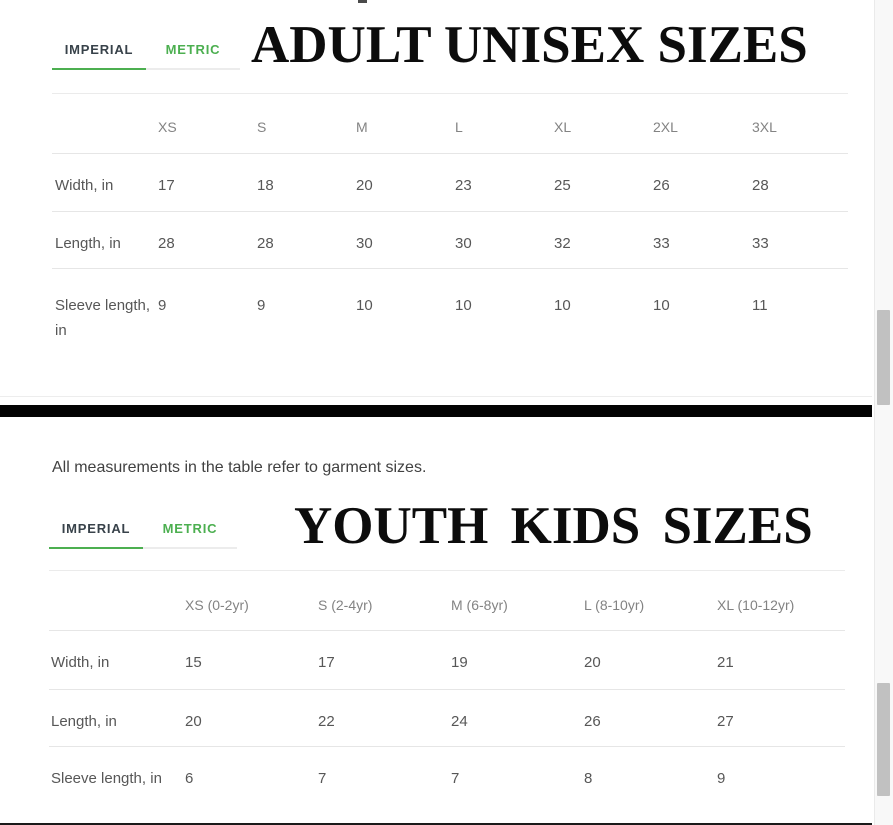 This screenshot has width=893, height=825. Describe the element at coordinates (600, 240) in the screenshot. I see `cell-value: 32` at that location.